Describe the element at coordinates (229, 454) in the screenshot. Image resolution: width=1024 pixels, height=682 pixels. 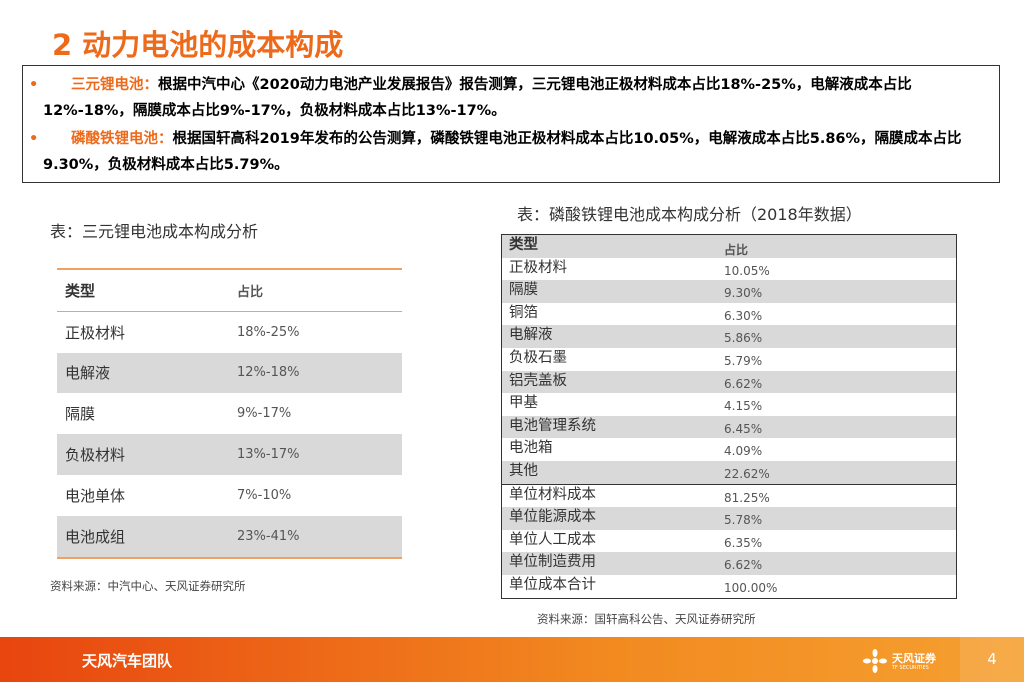
I see `table-row: 负极材料 13%-17%` at that location.